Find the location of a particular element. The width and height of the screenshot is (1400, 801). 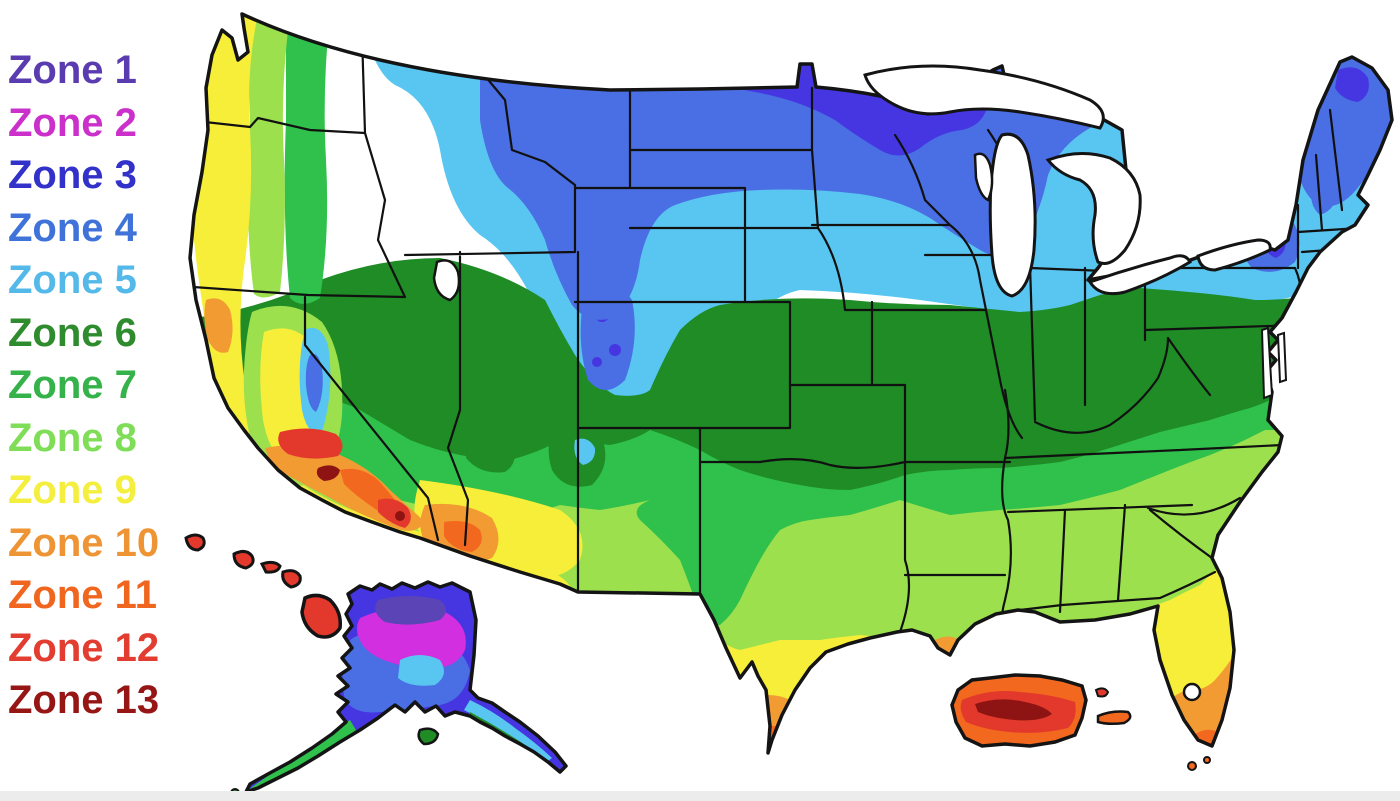

alaska-zone5-patch is located at coordinates (421, 670).